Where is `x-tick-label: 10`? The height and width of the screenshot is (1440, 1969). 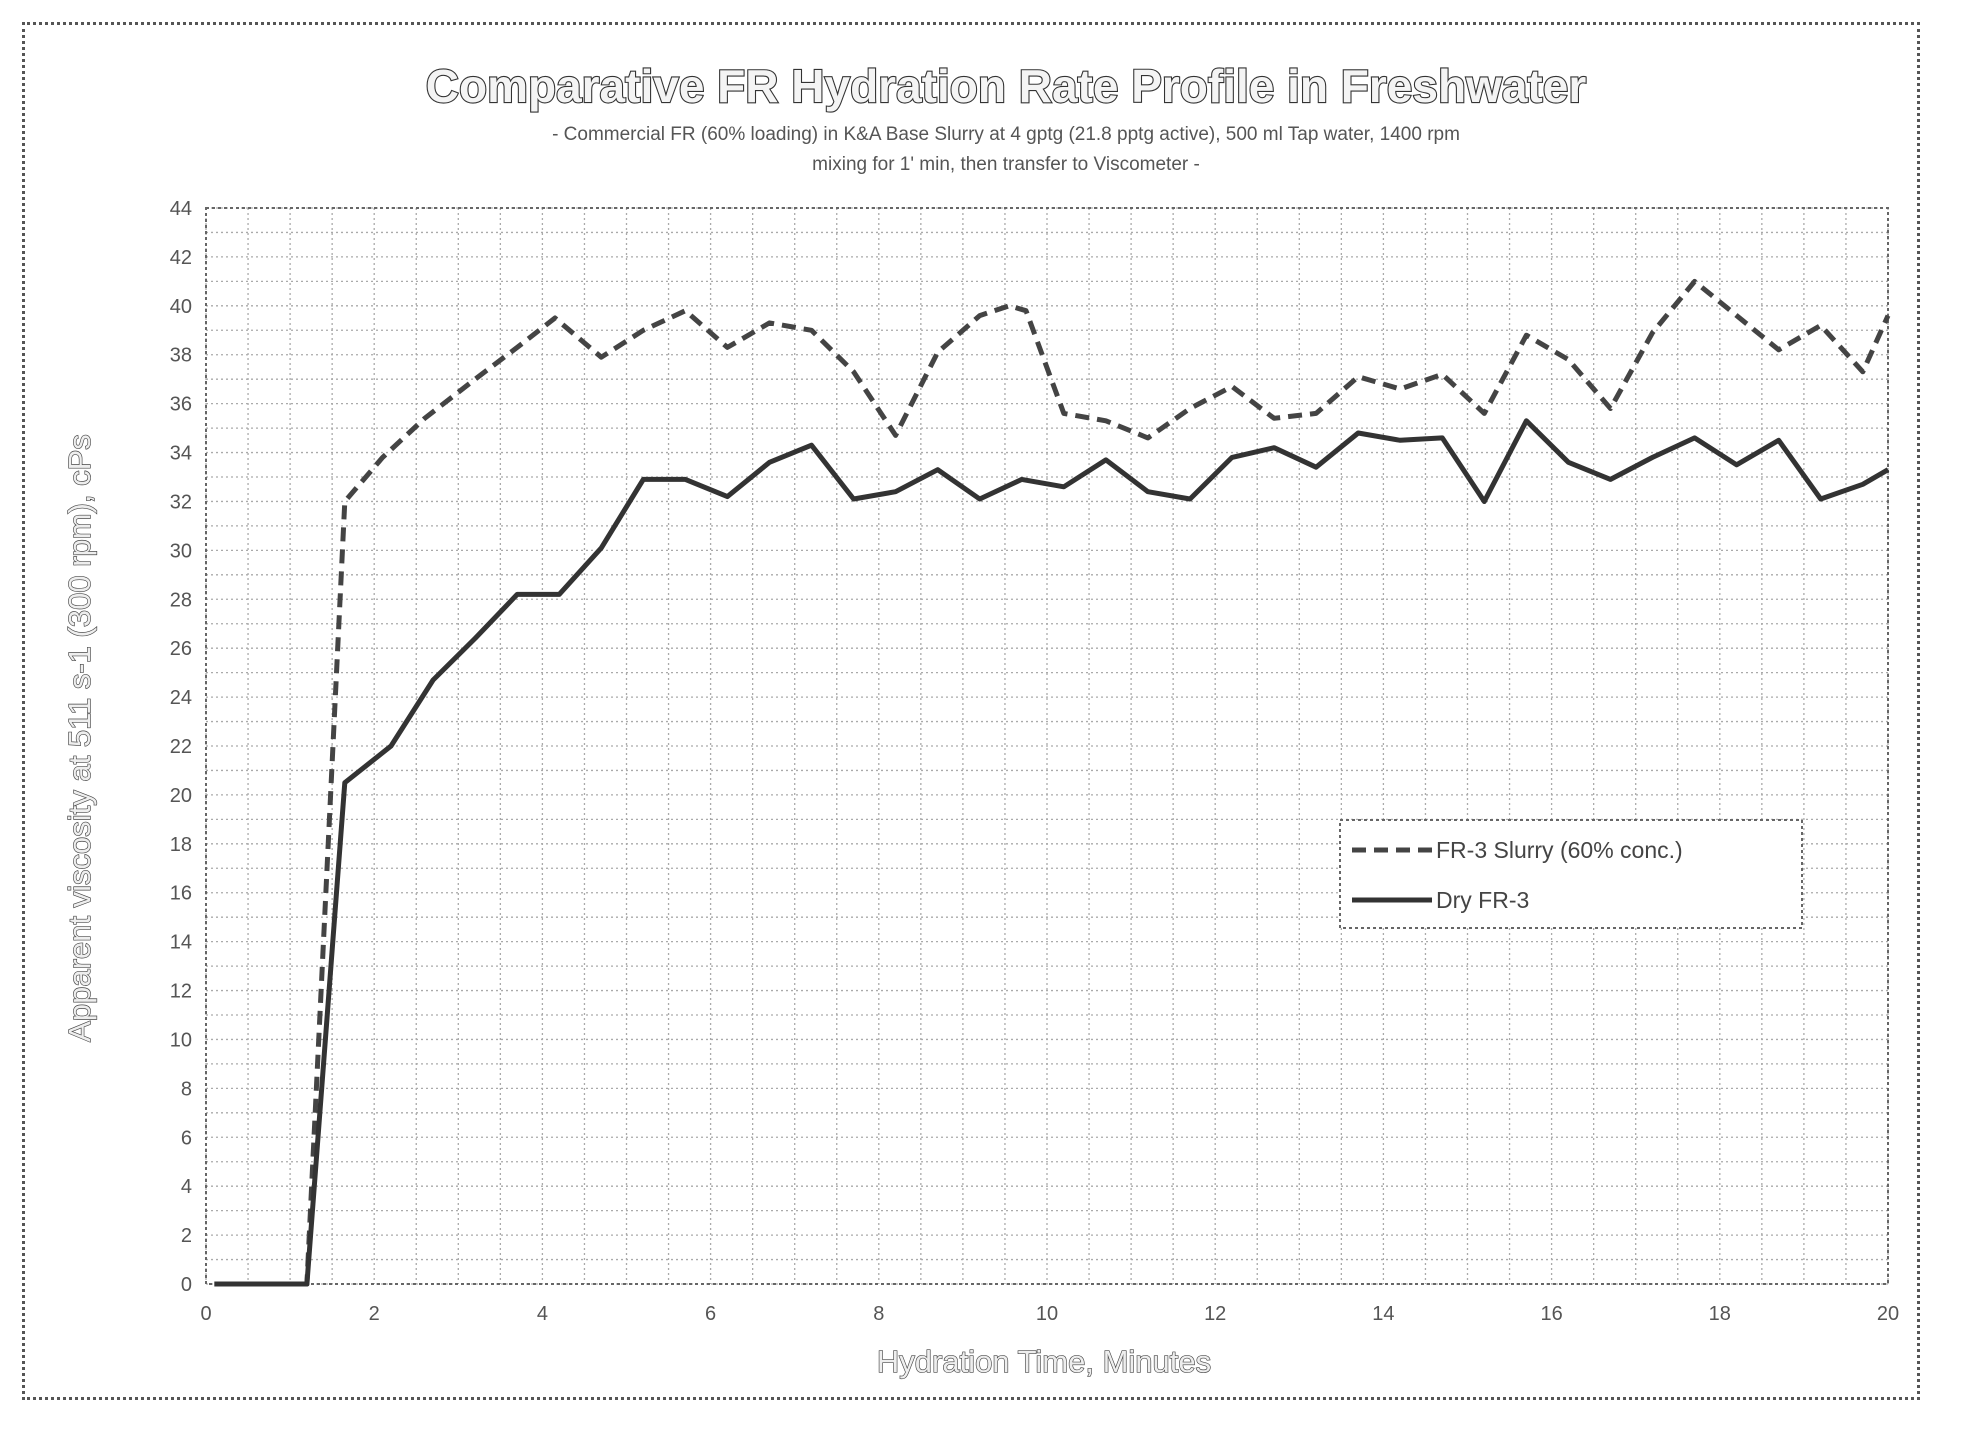 x-tick-label: 10 is located at coordinates (1047, 1314).